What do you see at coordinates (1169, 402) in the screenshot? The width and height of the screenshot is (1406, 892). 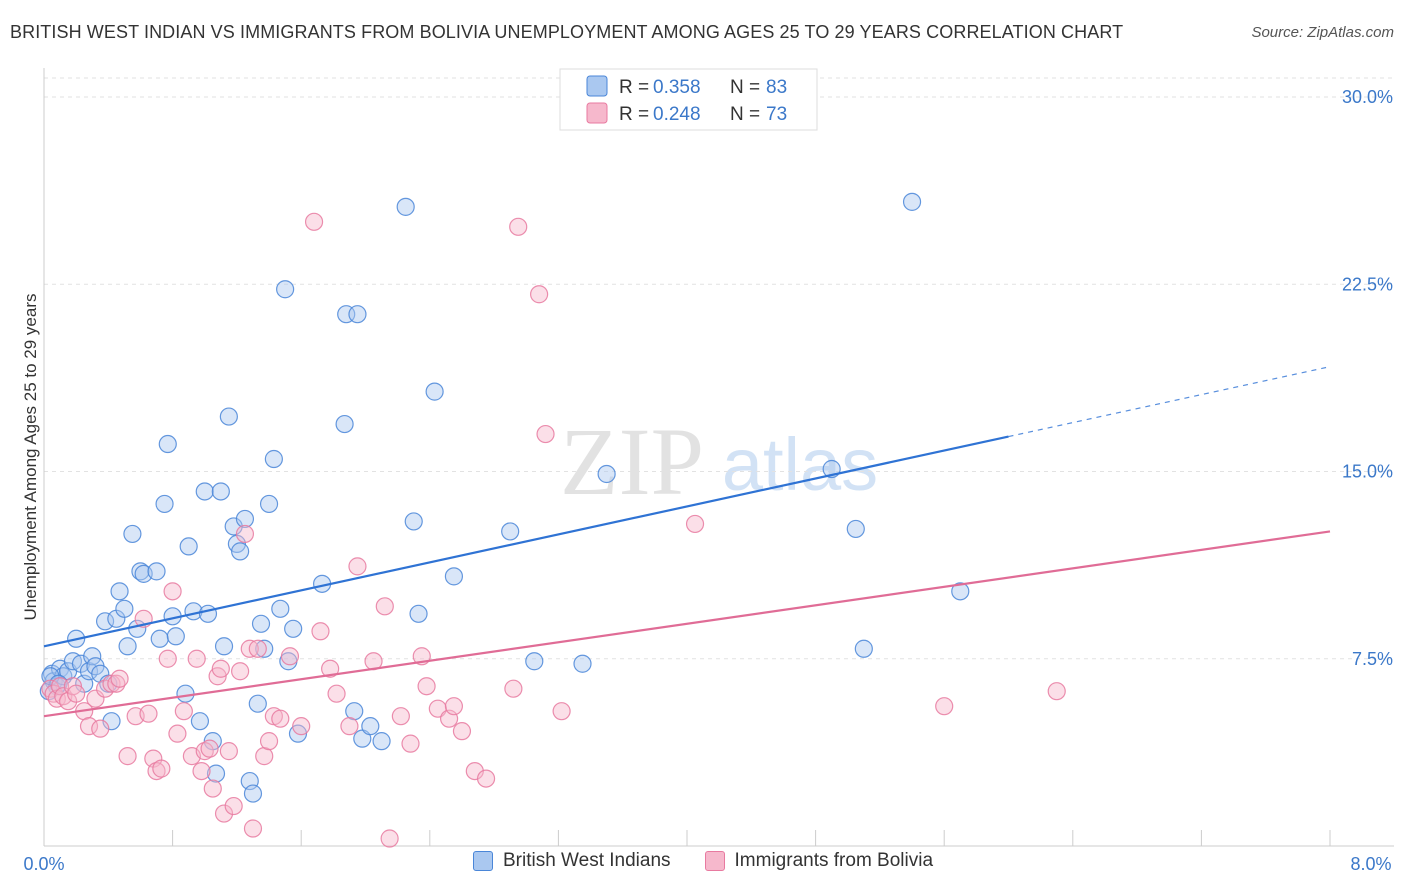 I see `trend-line-british-west-indians-extension` at bounding box center [1169, 402].